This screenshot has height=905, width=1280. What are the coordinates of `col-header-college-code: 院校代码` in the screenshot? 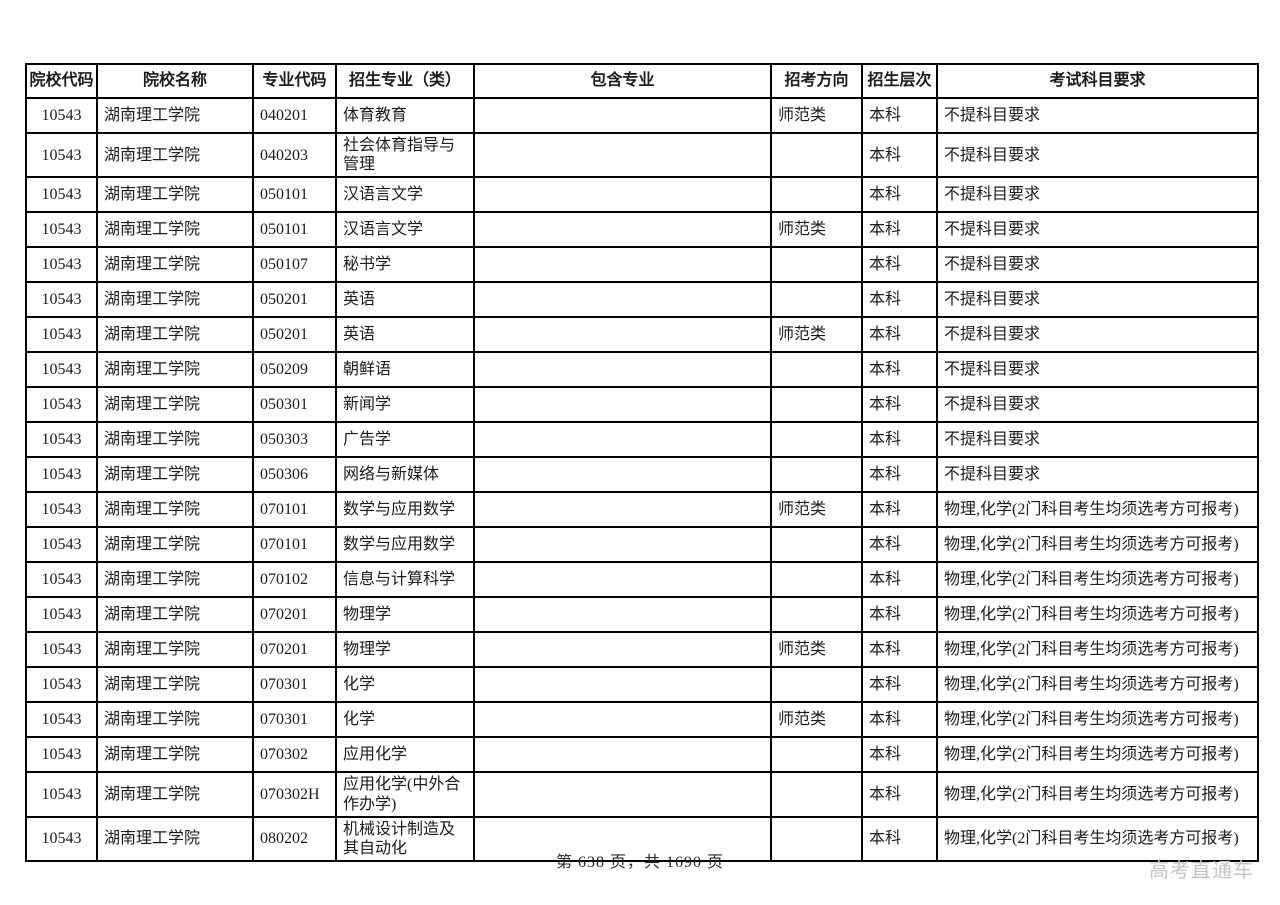 It's located at (61, 81).